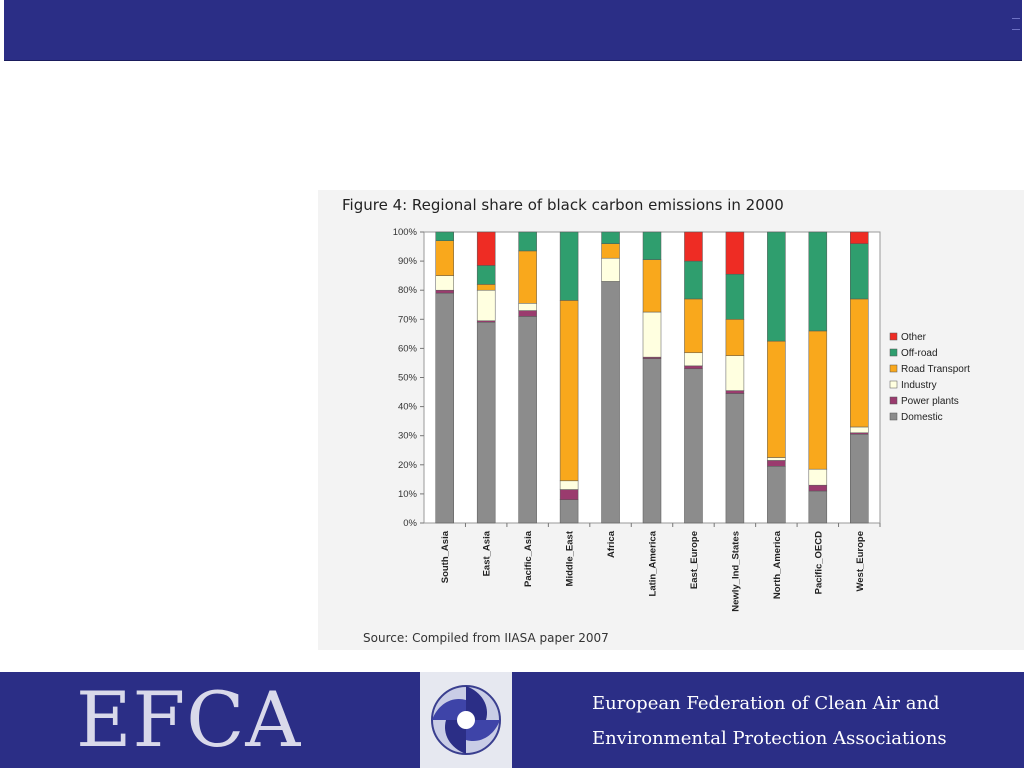 The image size is (1024, 773). Describe the element at coordinates (408, 465) in the screenshot. I see `y-tick-label: 20%` at that location.